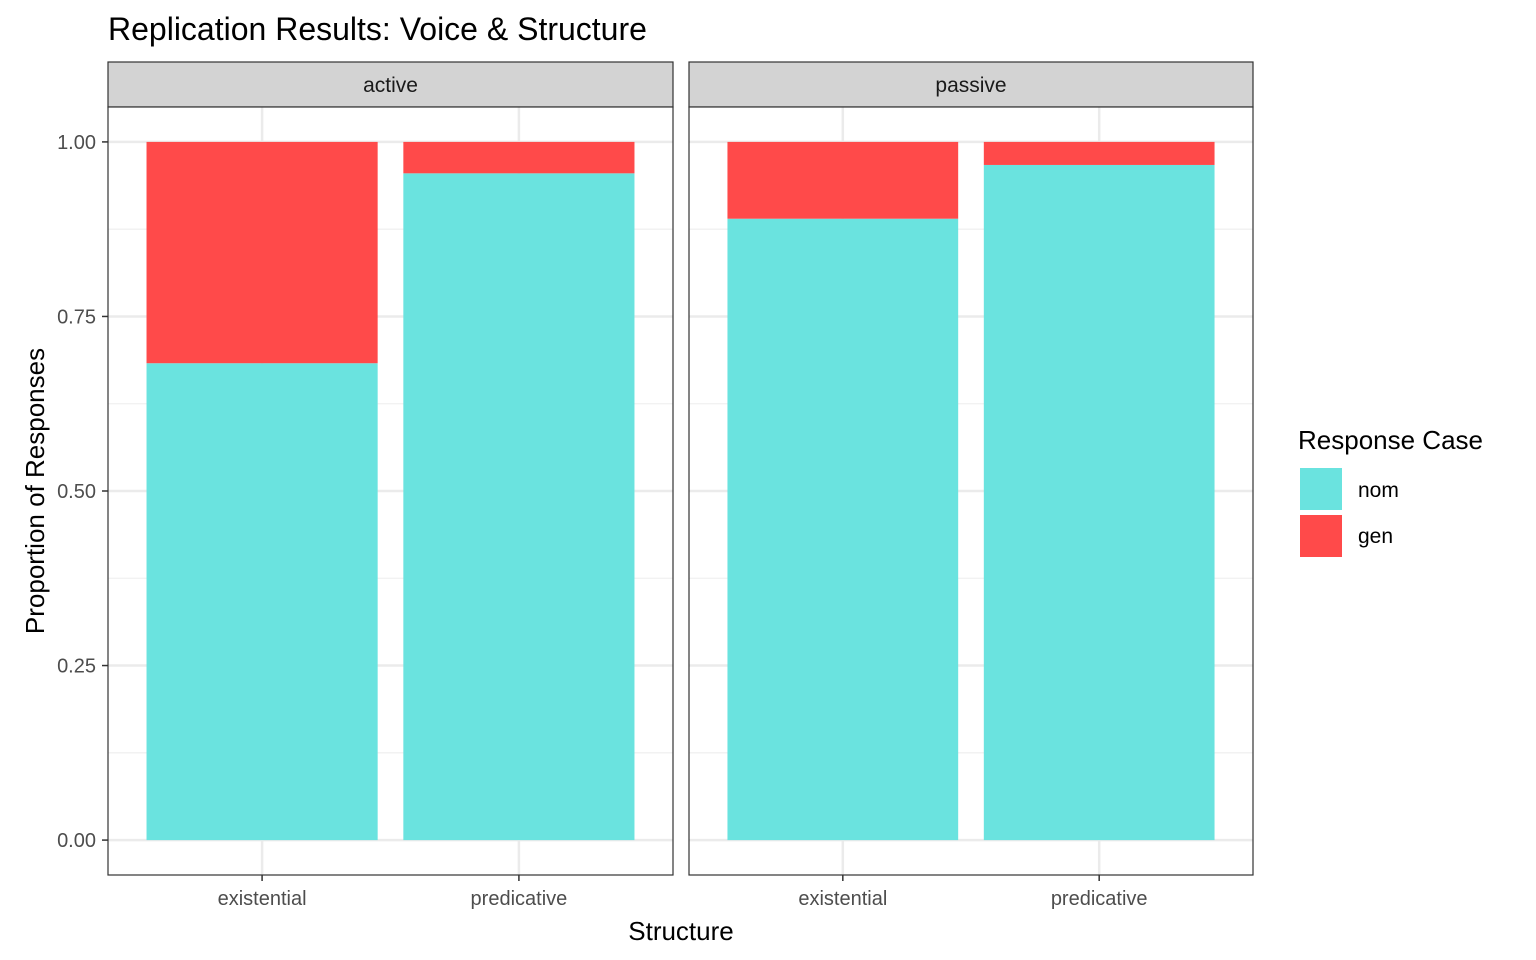 This screenshot has height=960, width=1536. I want to click on strip-label: passive, so click(970, 85).